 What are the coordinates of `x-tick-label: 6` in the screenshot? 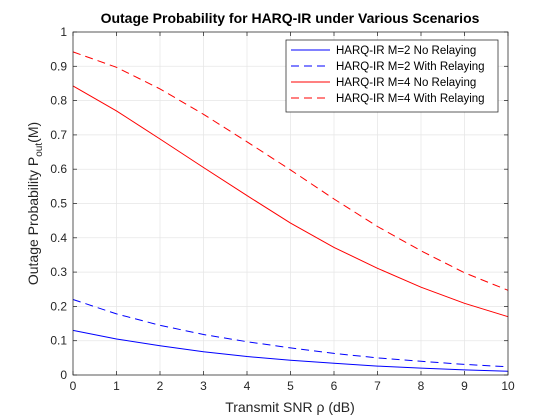 It's located at (334, 386).